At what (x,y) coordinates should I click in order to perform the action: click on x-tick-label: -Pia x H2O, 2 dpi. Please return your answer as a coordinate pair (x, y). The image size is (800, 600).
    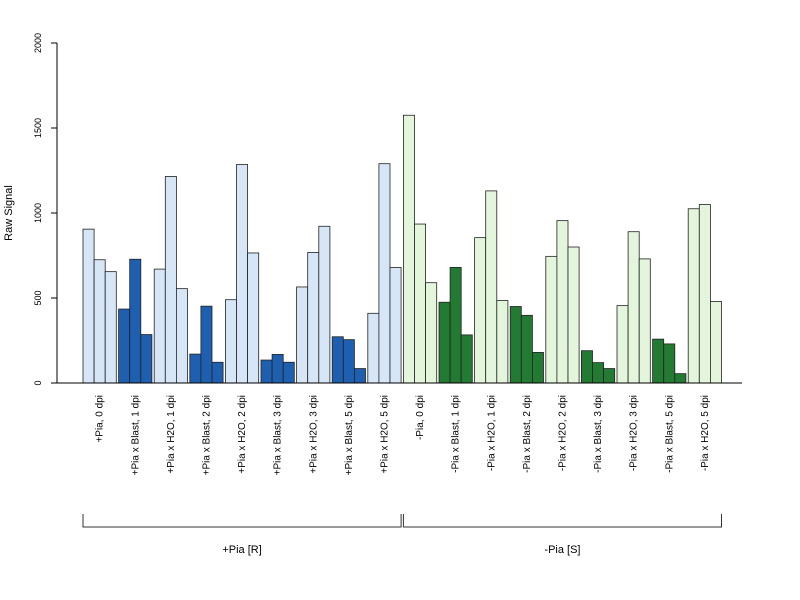
    Looking at the image, I should click on (562, 433).